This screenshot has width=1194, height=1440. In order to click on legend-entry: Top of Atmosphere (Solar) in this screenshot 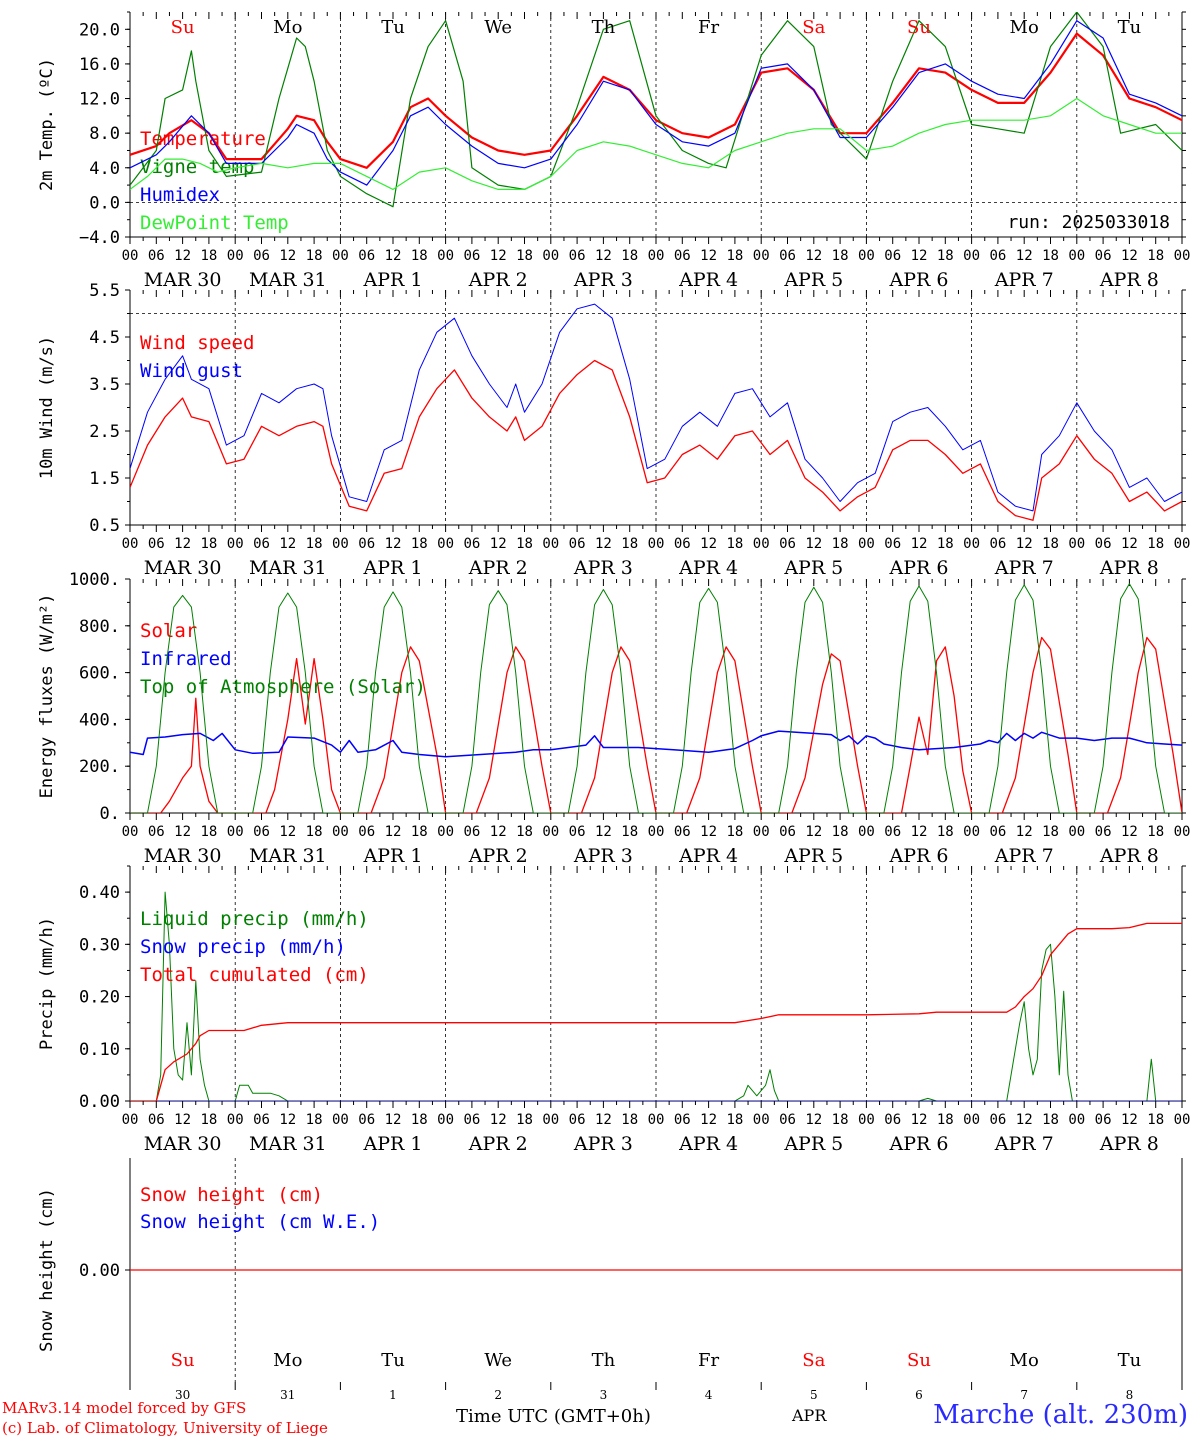, I will do `click(283, 687)`.